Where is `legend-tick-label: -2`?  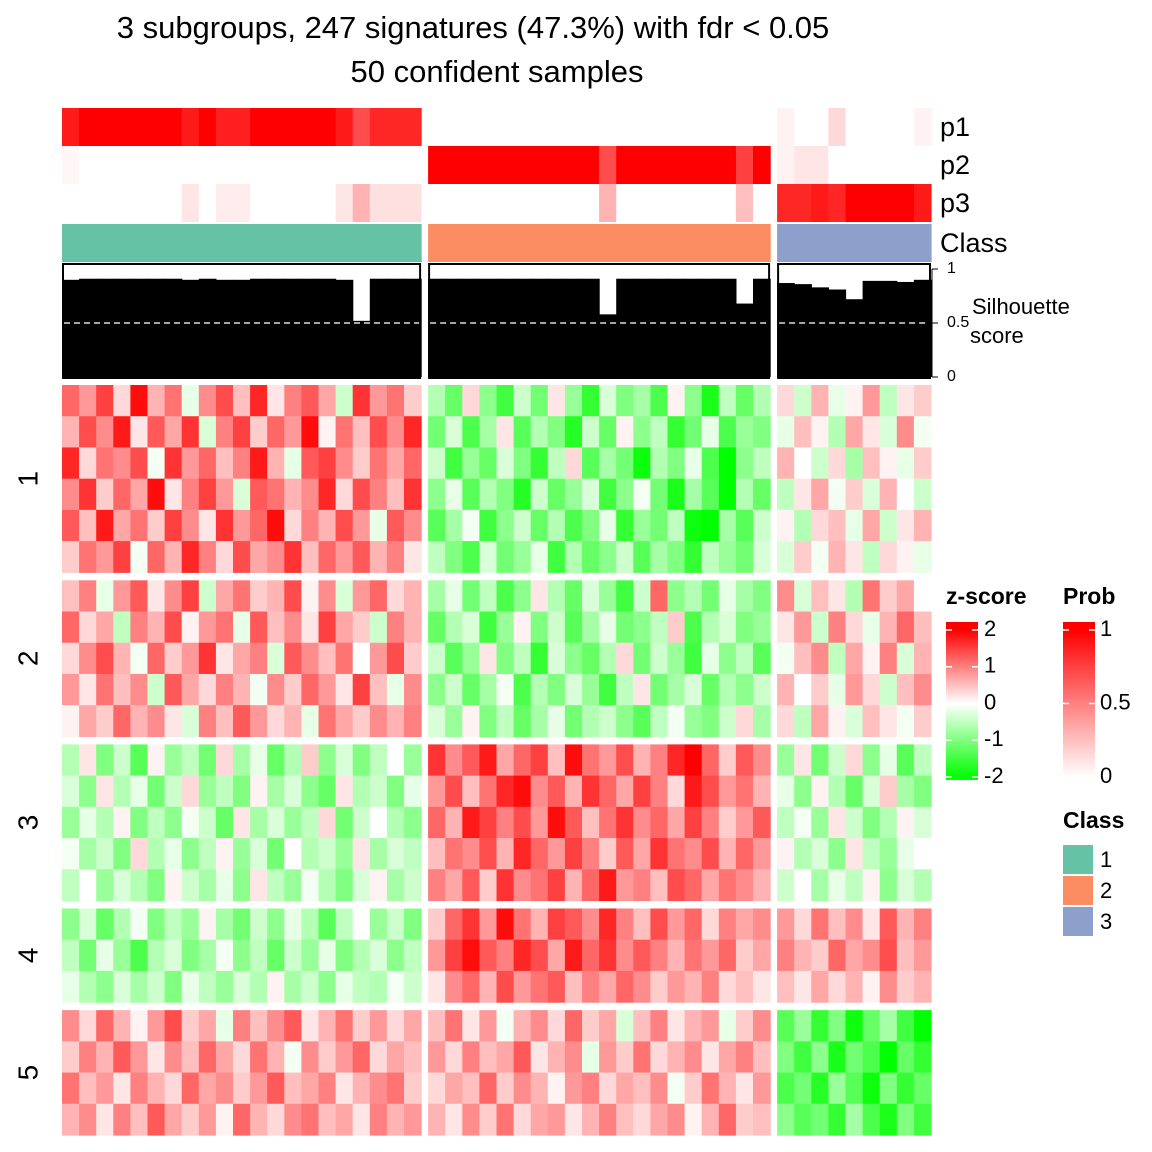 legend-tick-label: -2 is located at coordinates (994, 775).